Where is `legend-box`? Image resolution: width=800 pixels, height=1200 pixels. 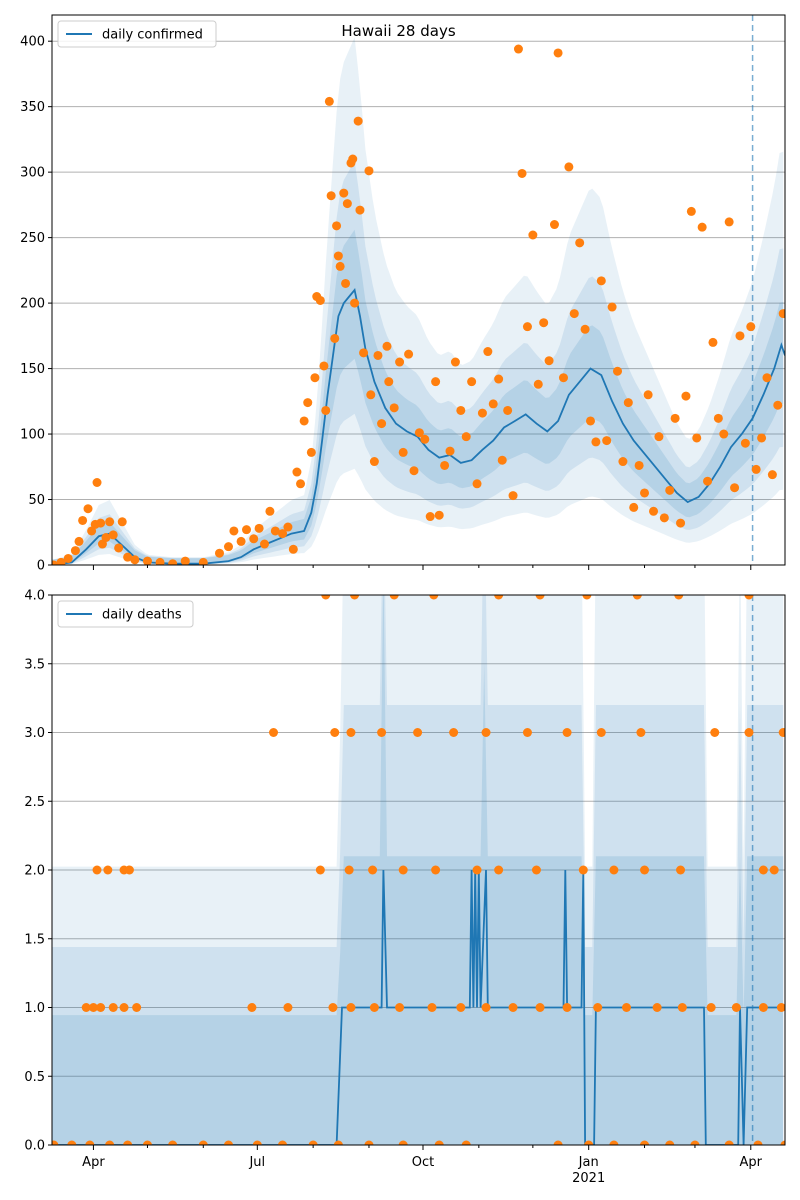
legend-box is located at coordinates (137, 34).